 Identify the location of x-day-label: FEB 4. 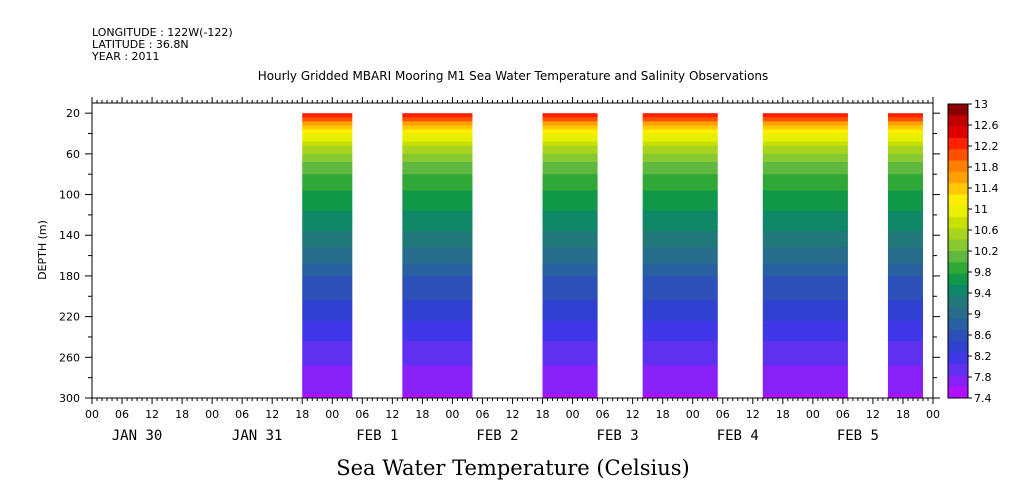
(738, 436).